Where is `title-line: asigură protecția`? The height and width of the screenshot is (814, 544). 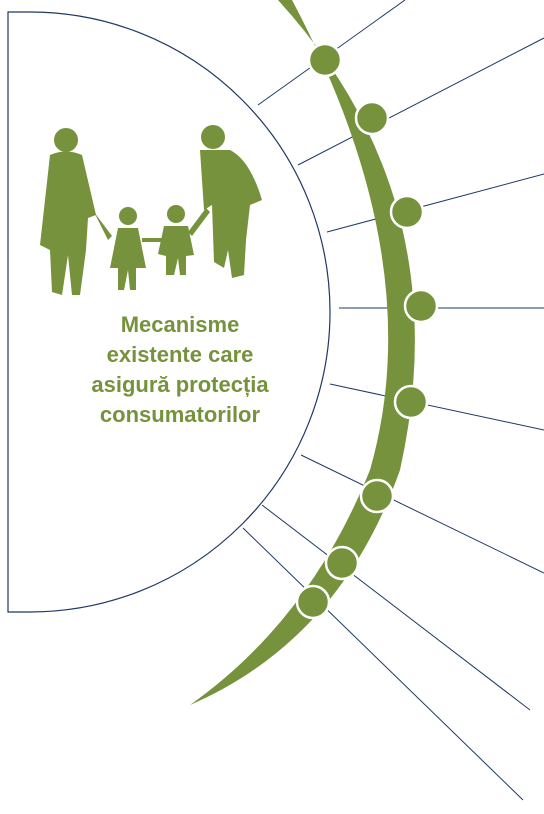
title-line: asigură protecția is located at coordinates (180, 384).